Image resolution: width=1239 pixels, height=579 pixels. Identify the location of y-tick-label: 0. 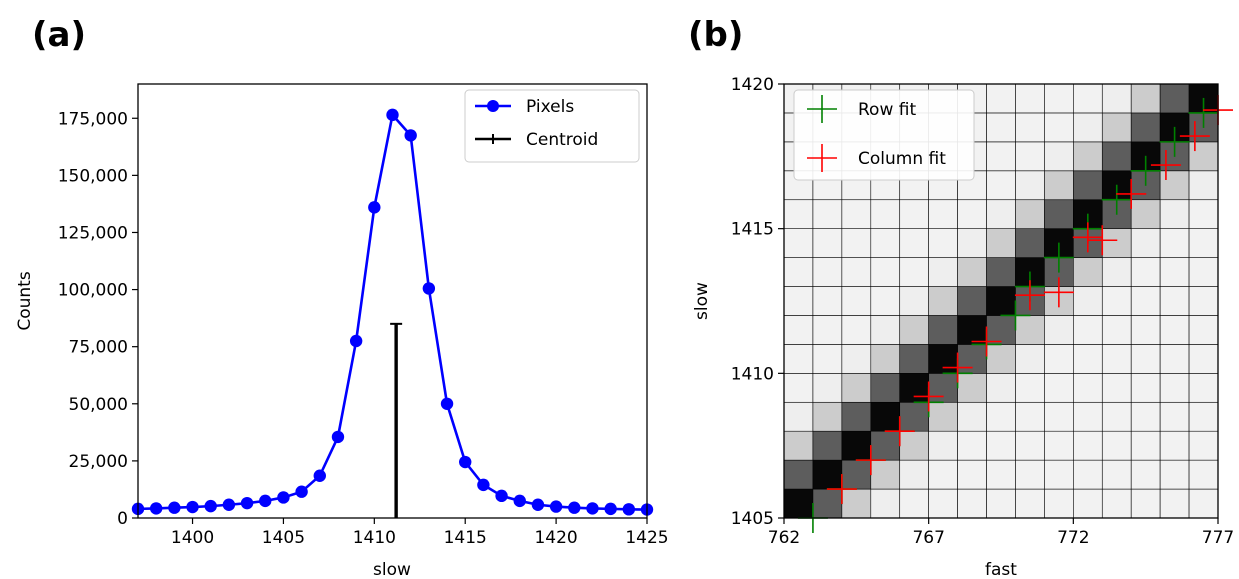
(122, 519).